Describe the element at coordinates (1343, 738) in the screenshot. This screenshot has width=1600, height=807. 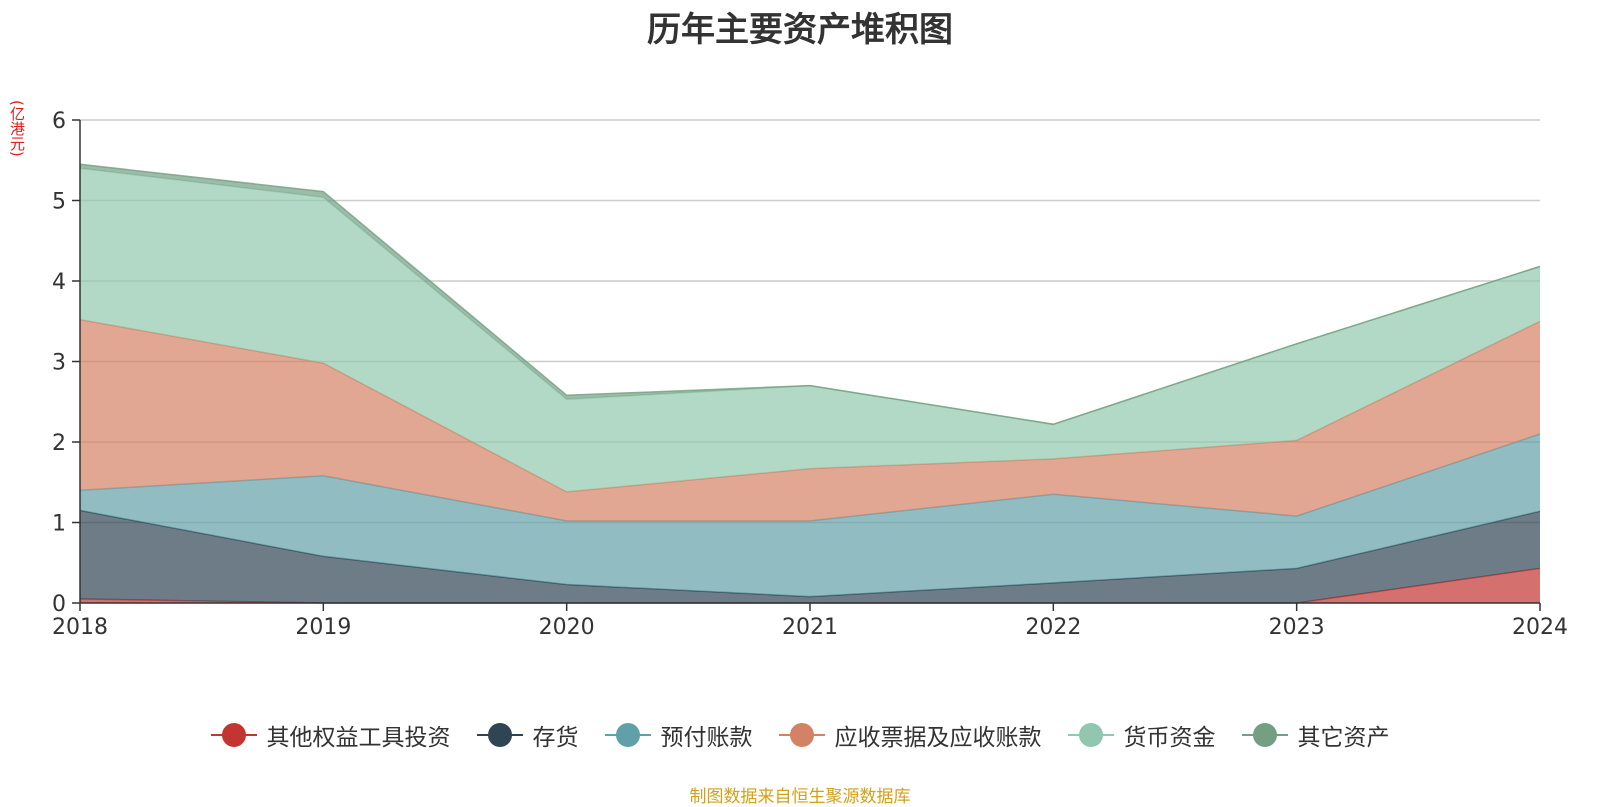
I see `legend-label: 其它资产` at that location.